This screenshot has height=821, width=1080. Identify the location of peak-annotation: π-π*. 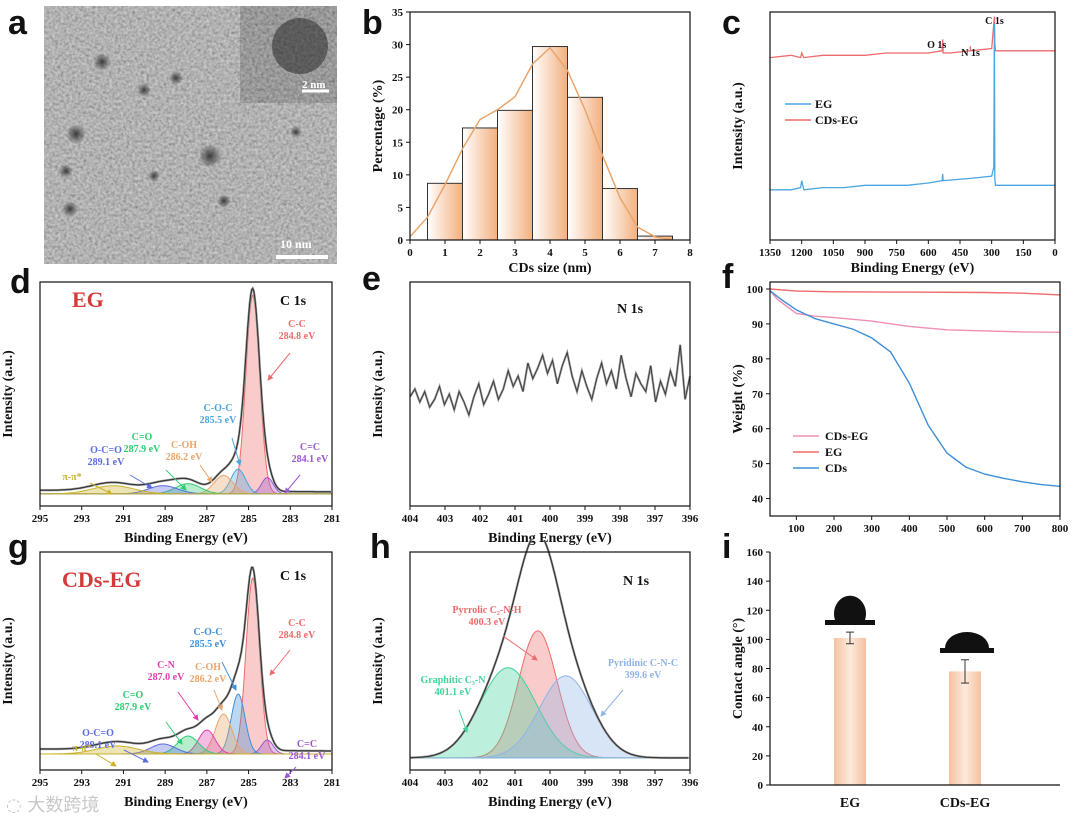
(81, 748).